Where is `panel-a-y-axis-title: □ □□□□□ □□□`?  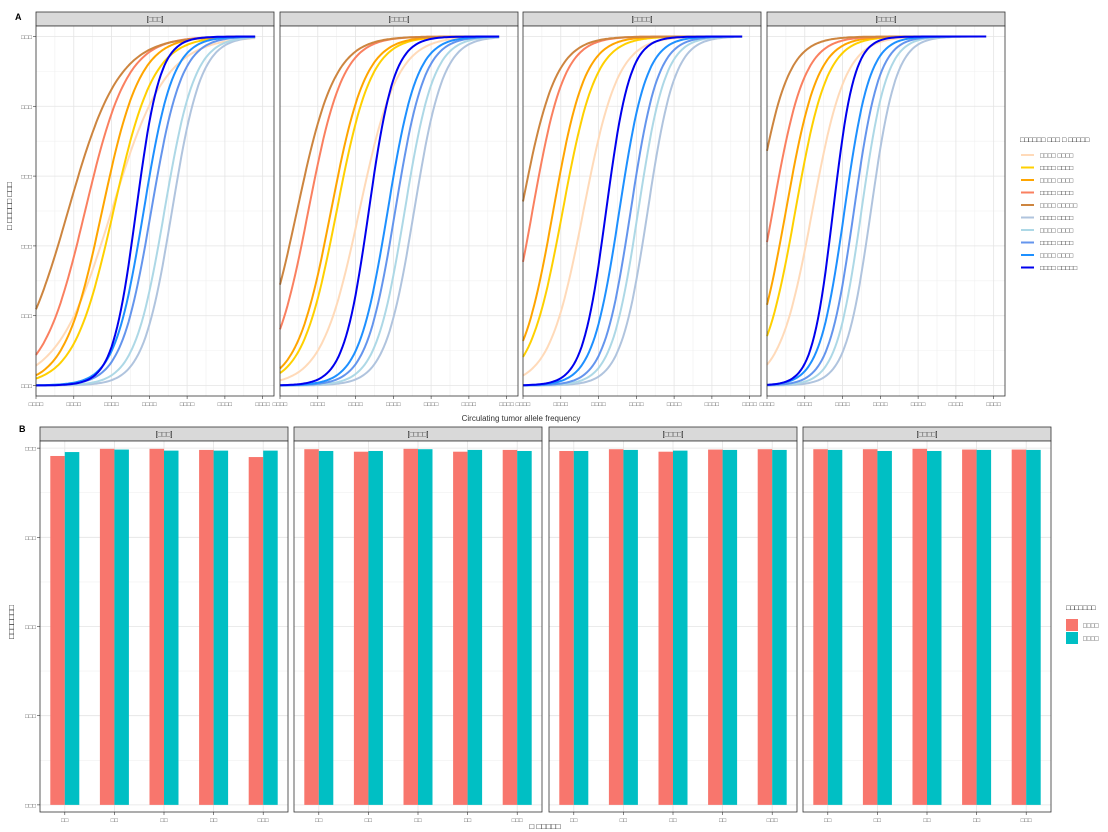 panel-a-y-axis-title: □ □□□□□ □□□ is located at coordinates (9, 206).